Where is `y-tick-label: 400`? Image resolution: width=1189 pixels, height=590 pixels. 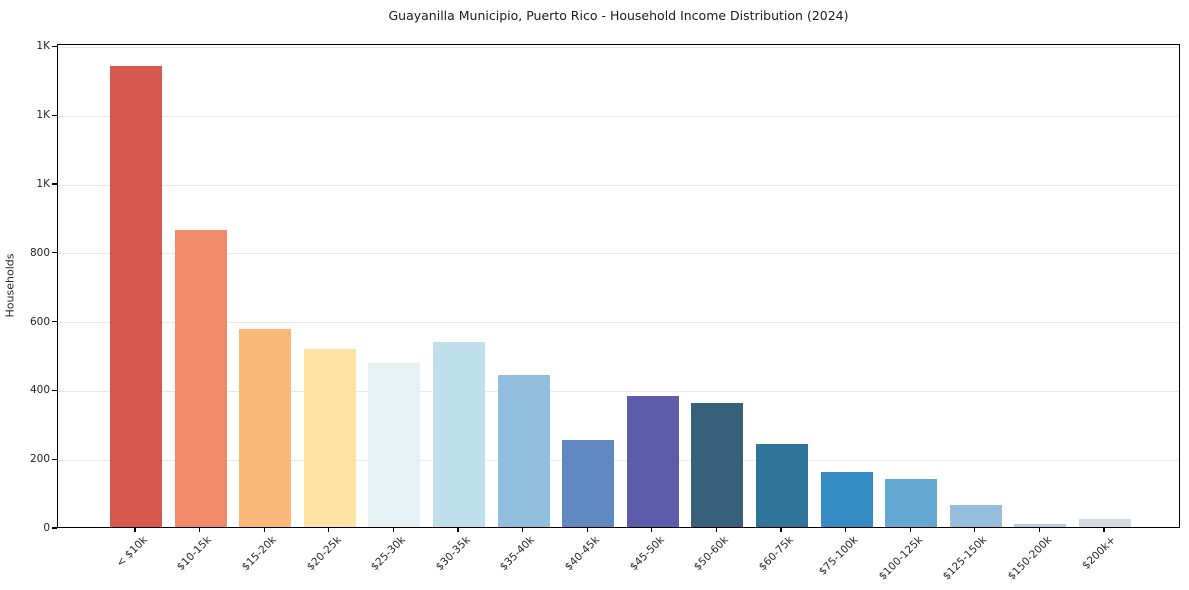 y-tick-label: 400 is located at coordinates (39, 390).